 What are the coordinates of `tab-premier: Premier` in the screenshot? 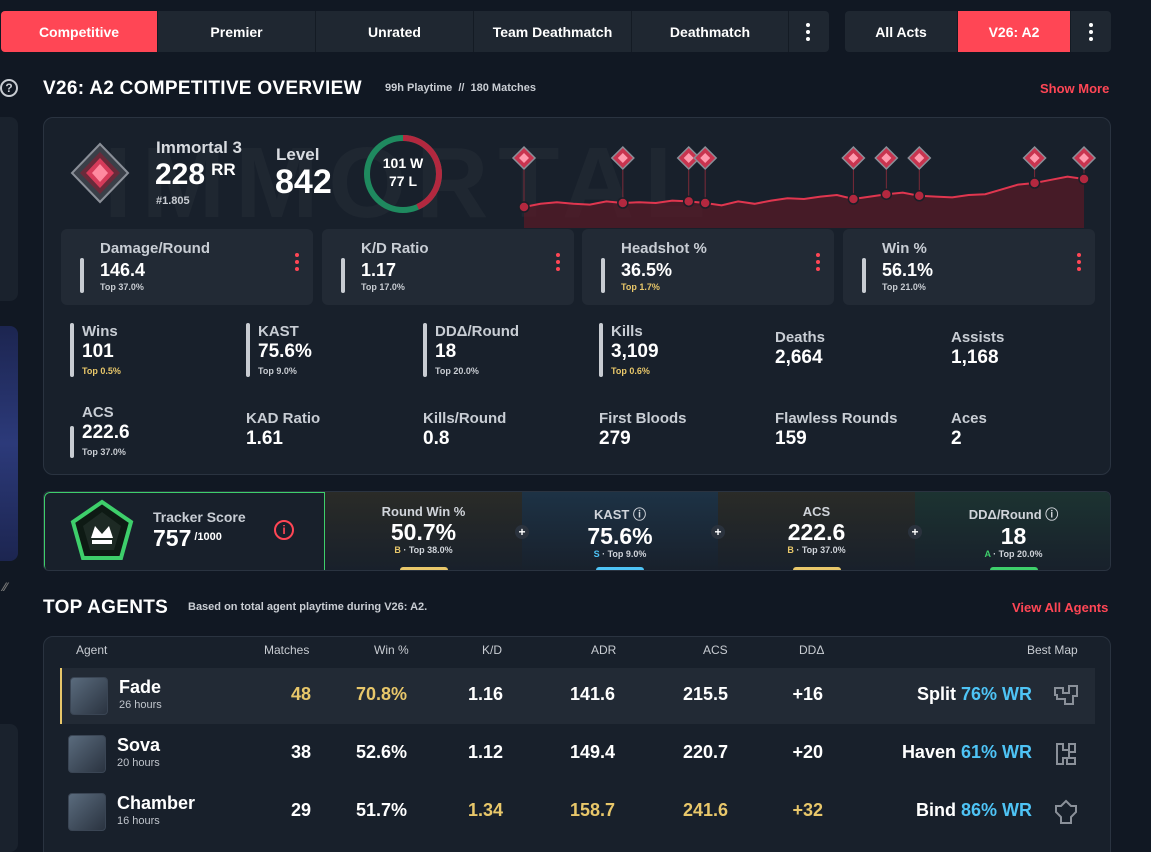 It's located at (237, 31).